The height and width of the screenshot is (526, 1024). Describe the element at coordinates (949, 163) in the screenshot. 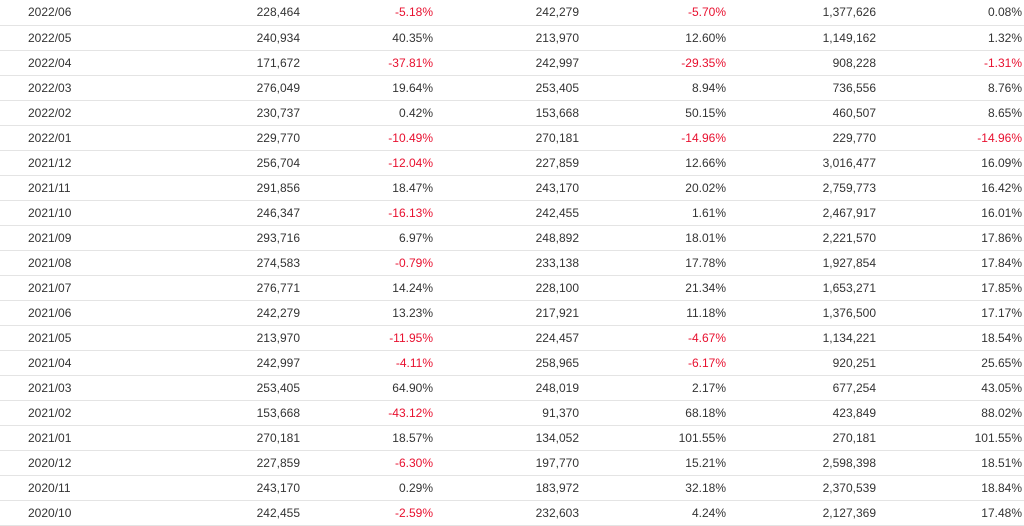

I see `cumulative-change-cell: 16.09%` at that location.